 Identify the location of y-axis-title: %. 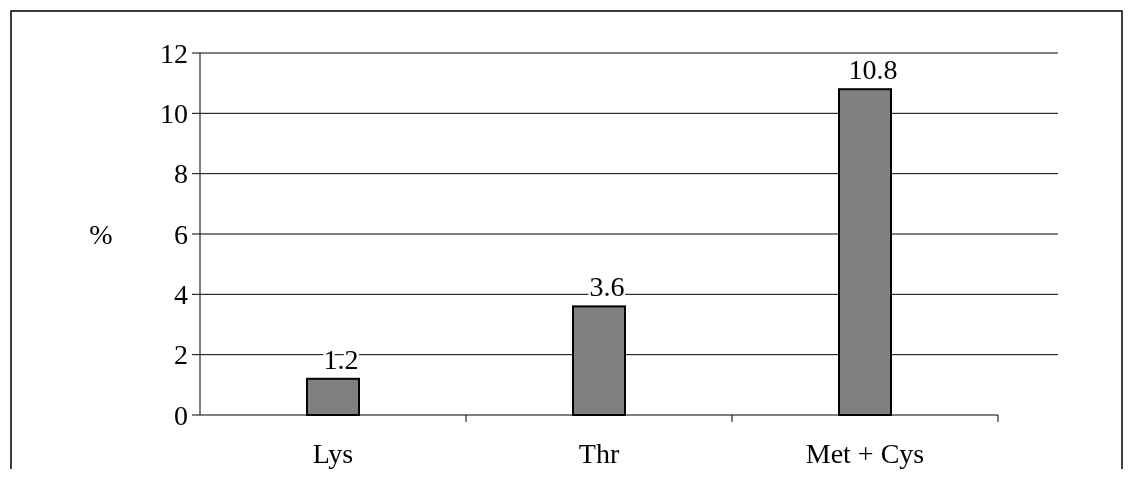
(101, 234).